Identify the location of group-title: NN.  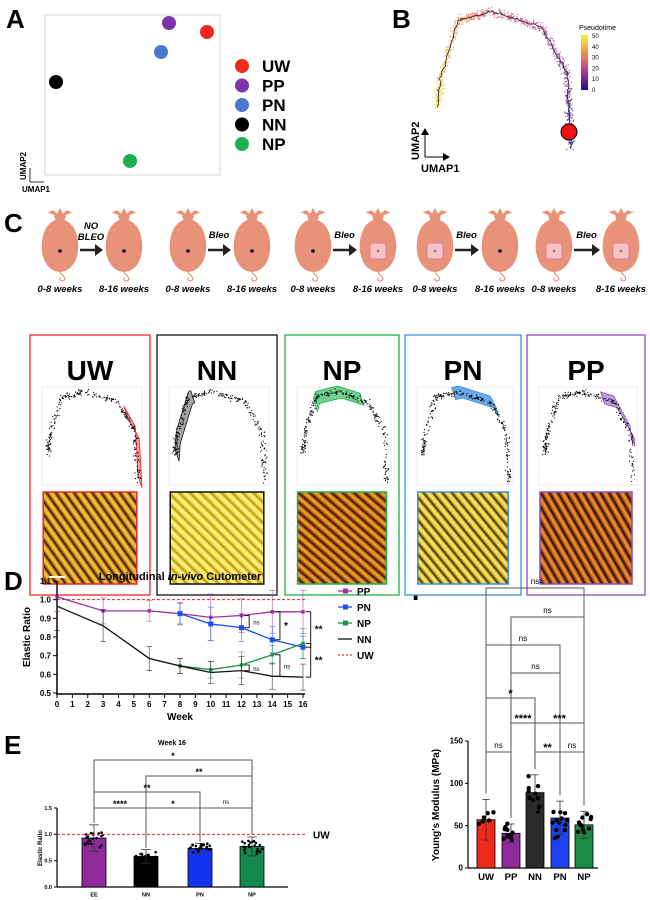
(217, 370).